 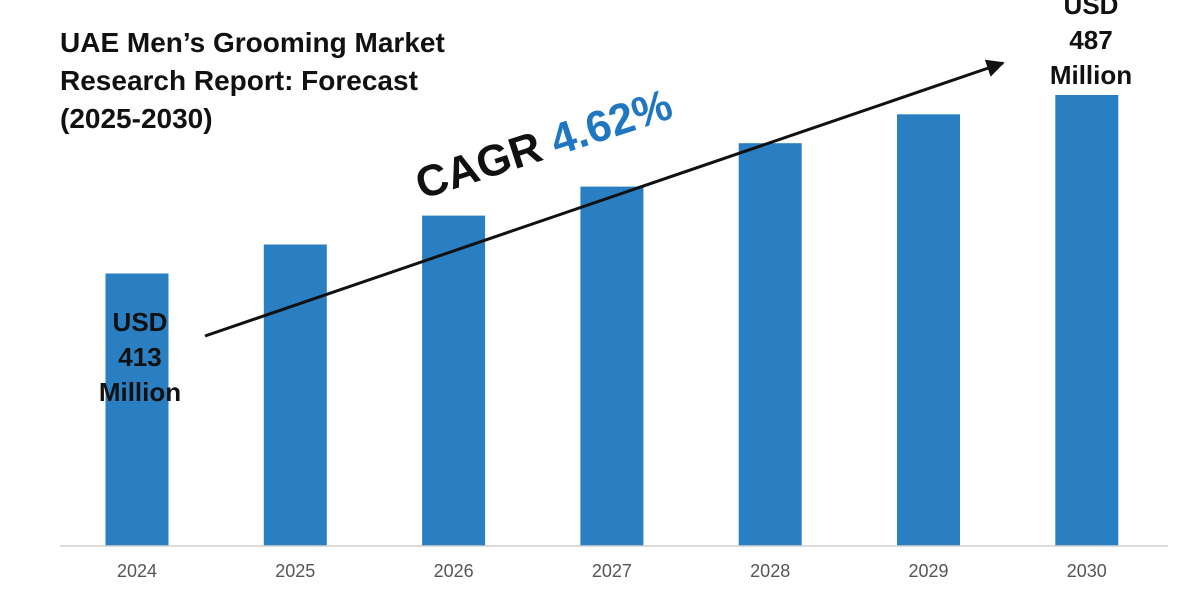 I want to click on end-amount: 487, so click(x=1091, y=40).